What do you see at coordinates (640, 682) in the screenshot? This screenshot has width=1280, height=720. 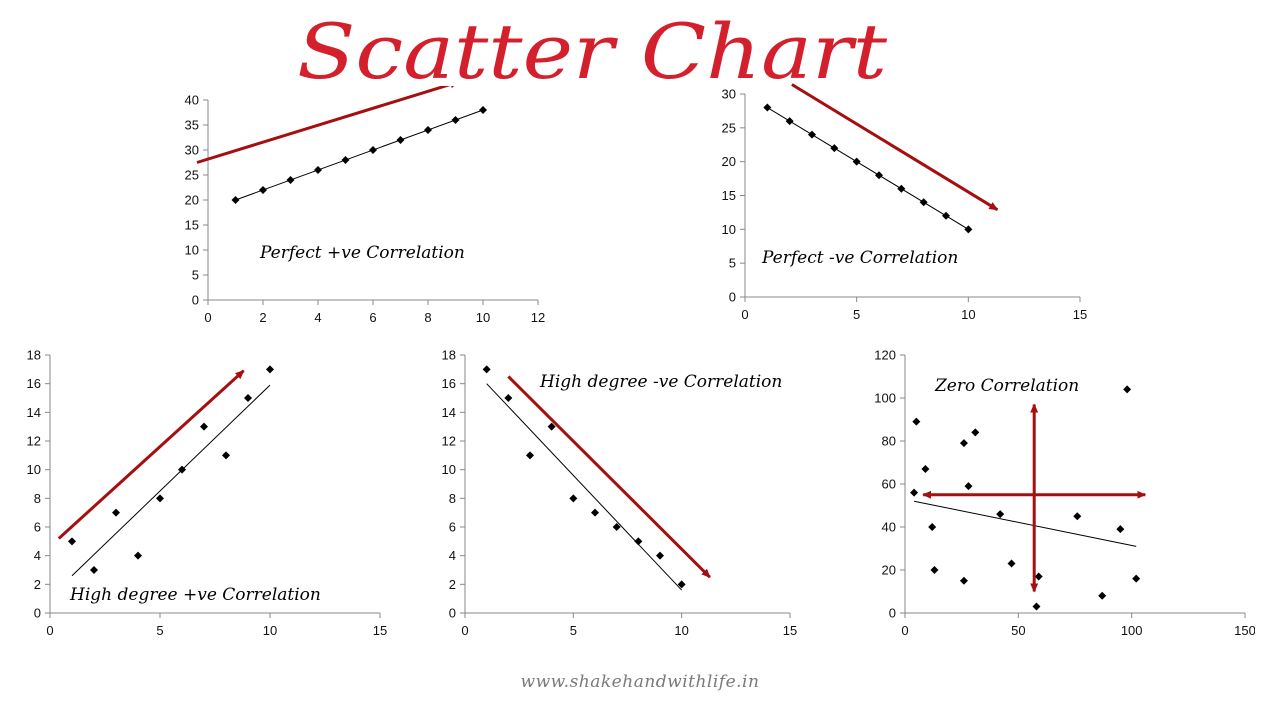 I see `footer-url: www.shakehandwithlife.in` at bounding box center [640, 682].